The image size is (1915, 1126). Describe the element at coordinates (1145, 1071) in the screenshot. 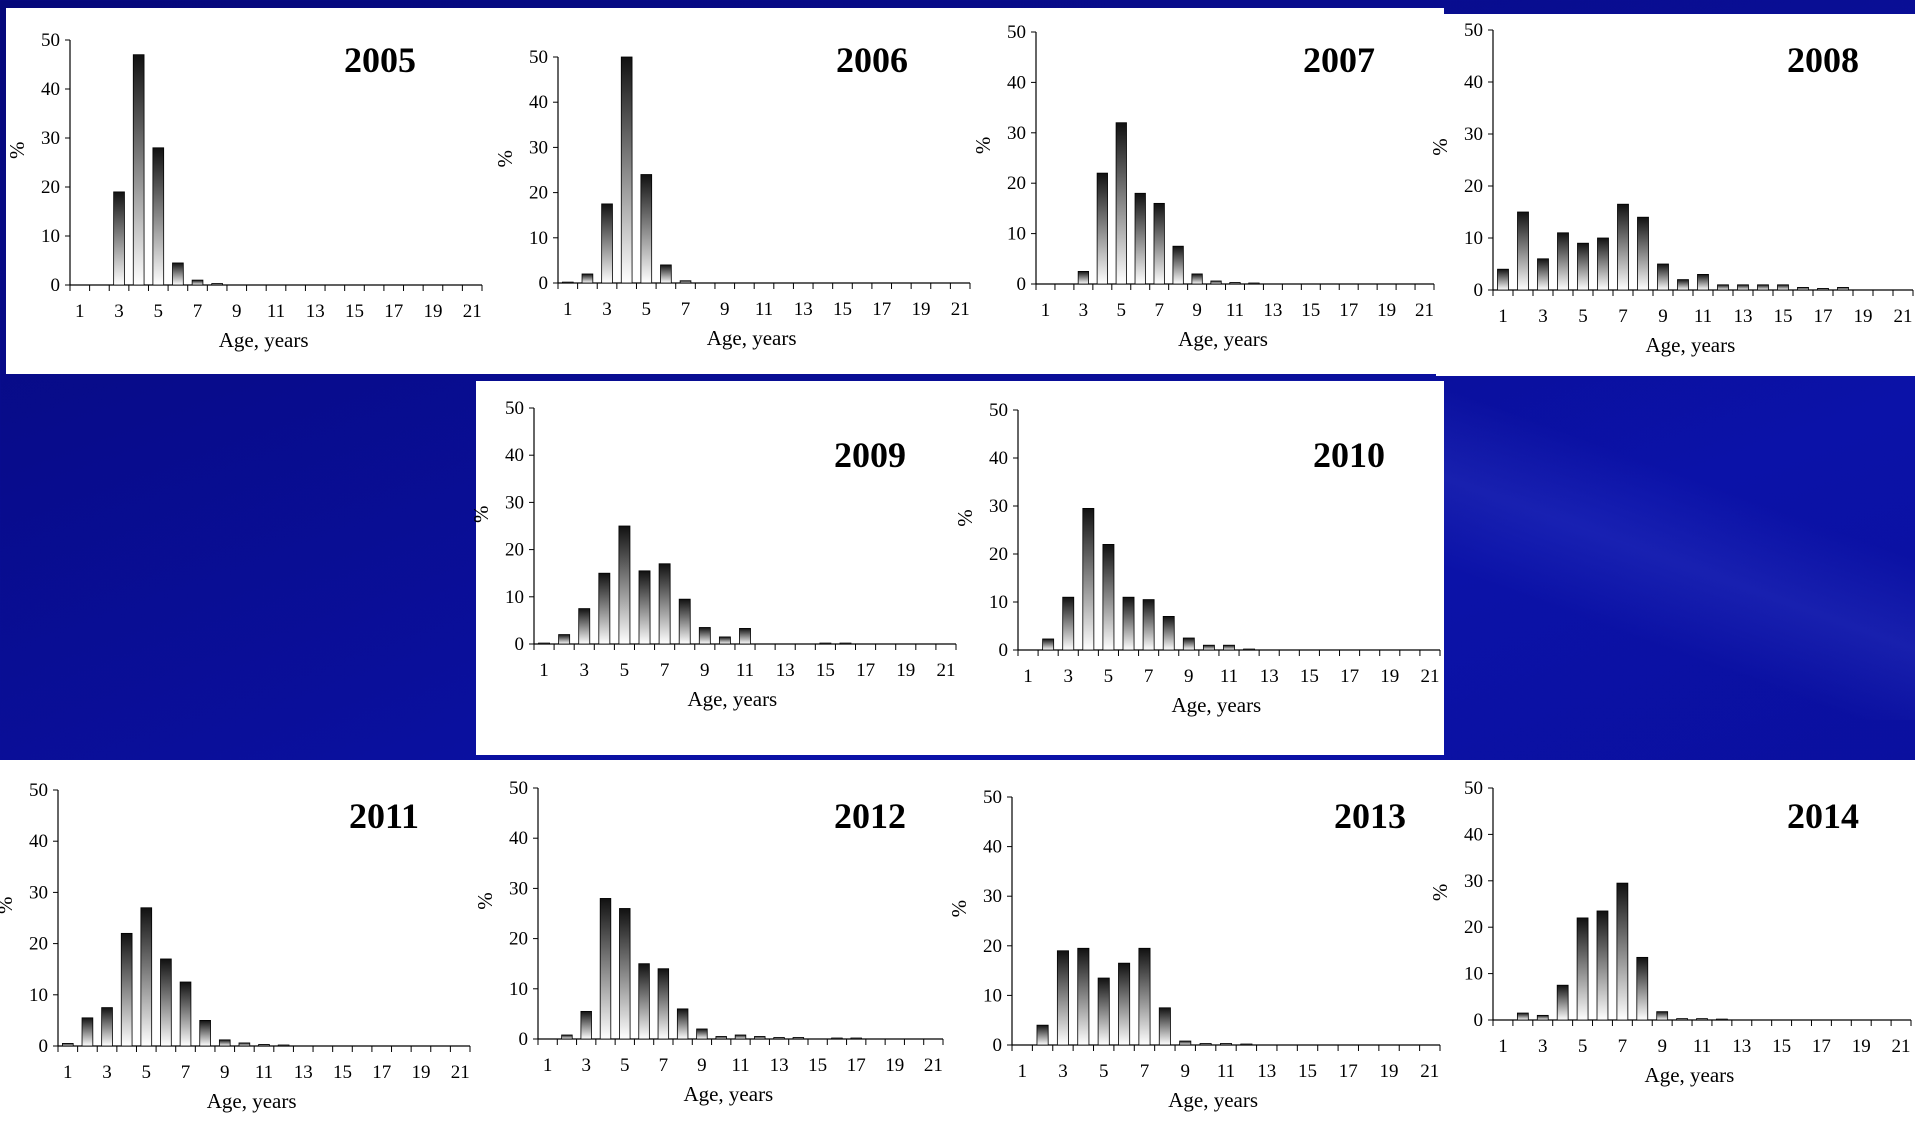

I see `x-tick-label: 7` at that location.